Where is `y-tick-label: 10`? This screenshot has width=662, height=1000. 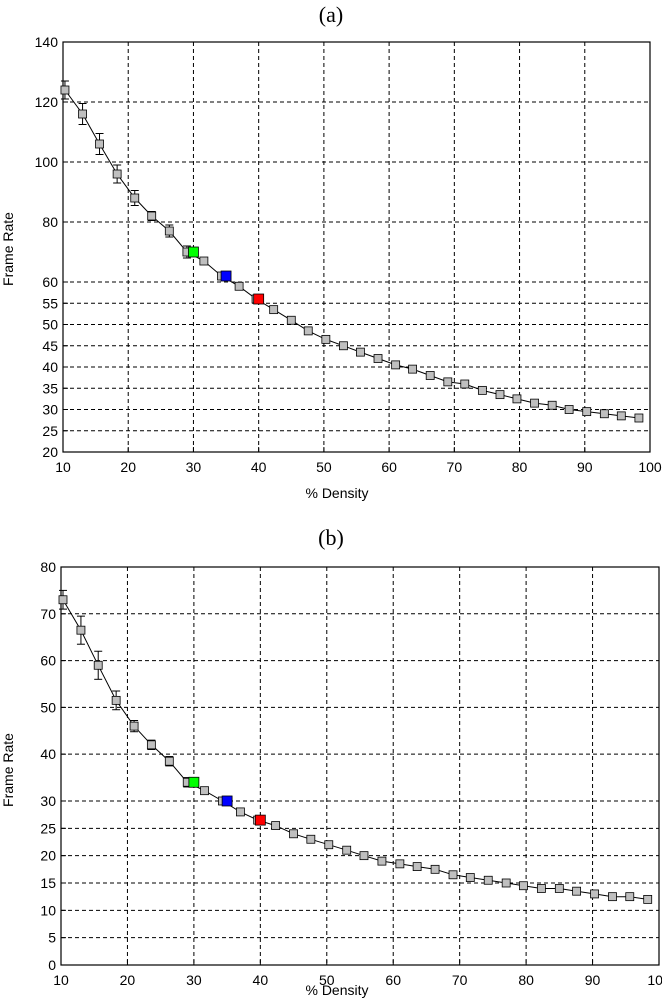
y-tick-label: 10 is located at coordinates (48, 910).